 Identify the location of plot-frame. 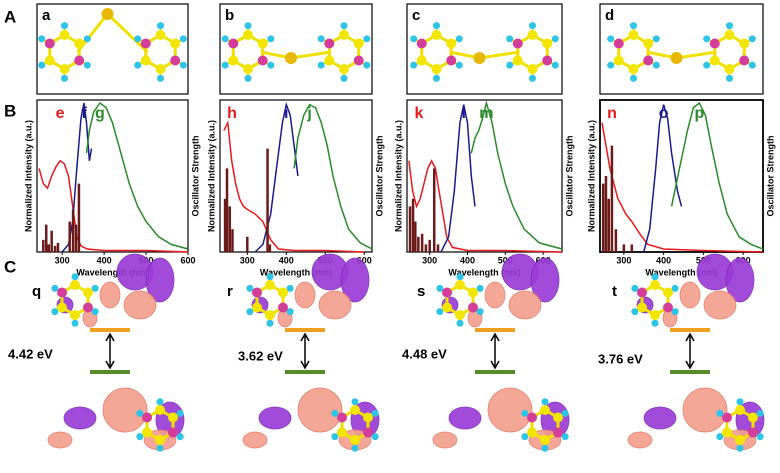
(484, 176).